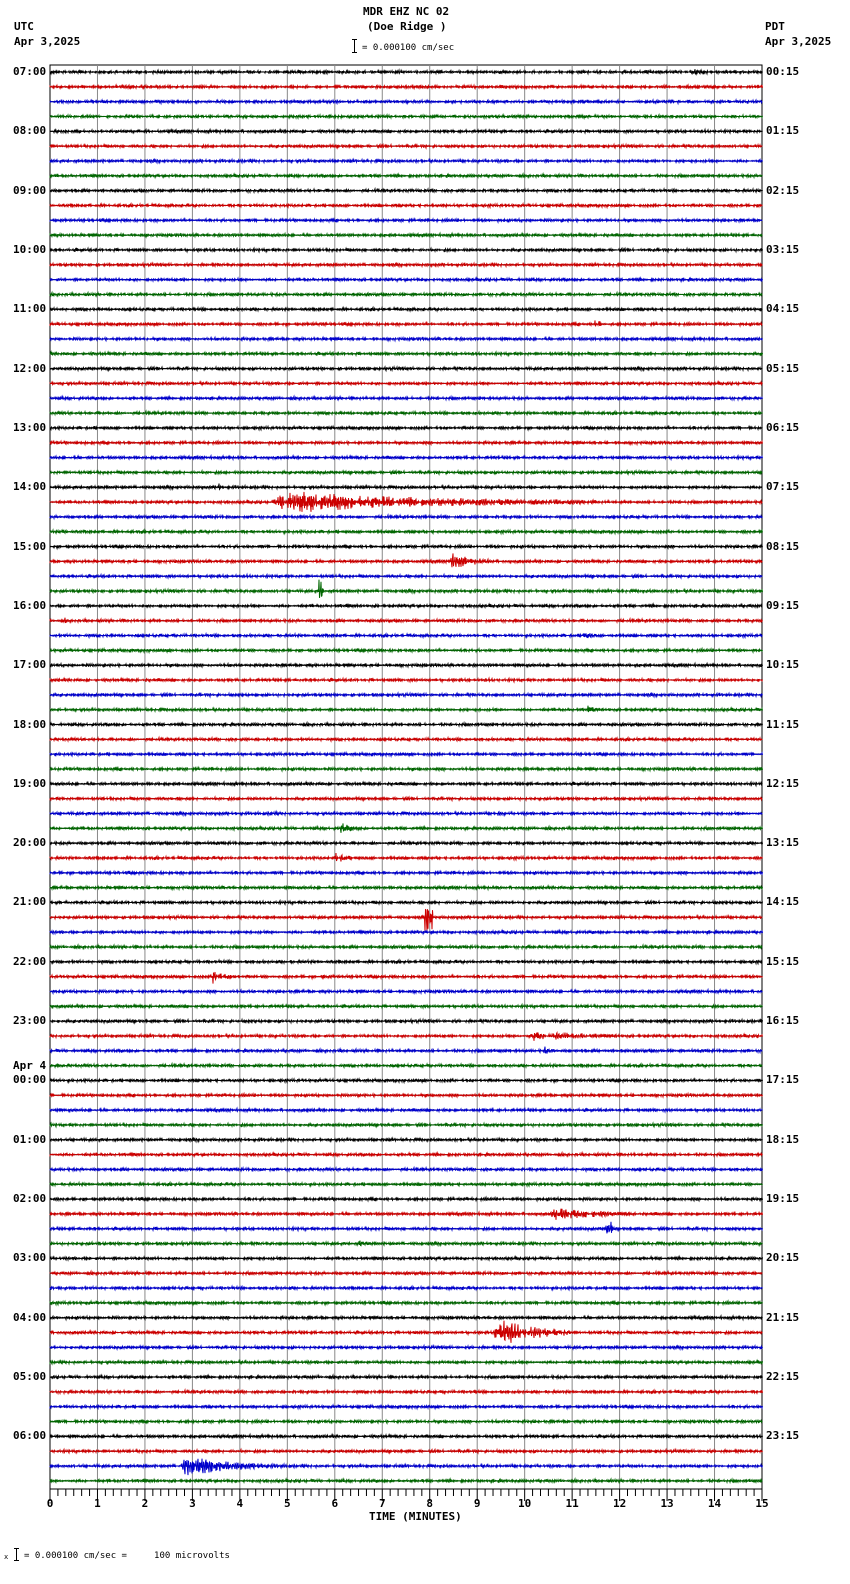 The height and width of the screenshot is (1584, 850). Describe the element at coordinates (30, 368) in the screenshot. I see `utc-hour-label: 12:00` at that location.